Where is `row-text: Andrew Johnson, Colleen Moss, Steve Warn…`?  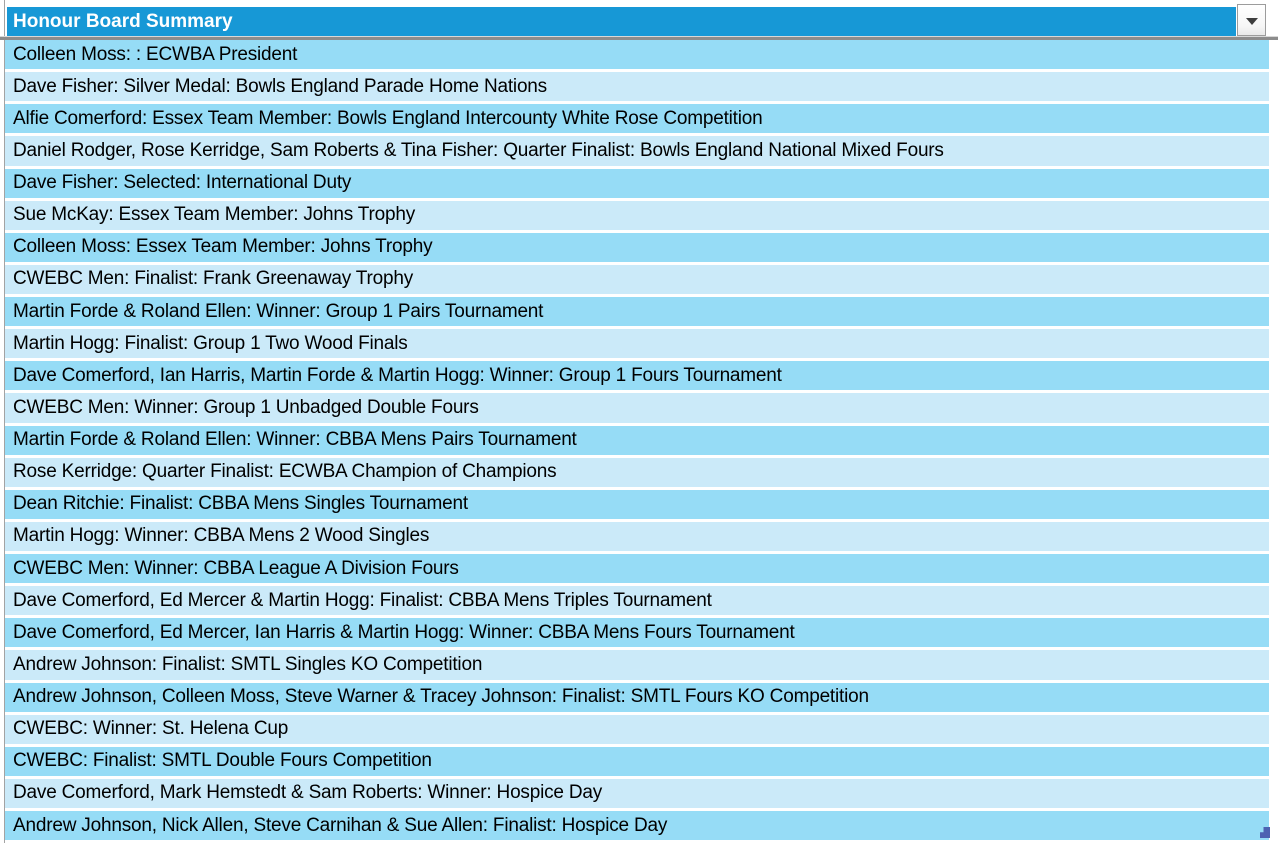
row-text: Andrew Johnson, Colleen Moss, Steve Warn… is located at coordinates (441, 697).